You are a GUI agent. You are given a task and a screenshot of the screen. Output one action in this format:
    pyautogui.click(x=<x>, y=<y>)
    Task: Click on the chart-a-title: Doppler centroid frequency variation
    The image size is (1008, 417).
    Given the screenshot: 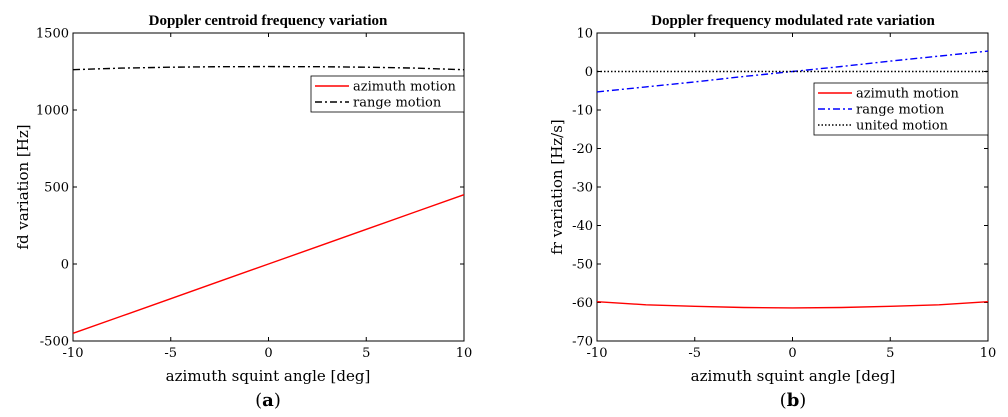 What is the action you would take?
    pyautogui.click(x=268, y=21)
    